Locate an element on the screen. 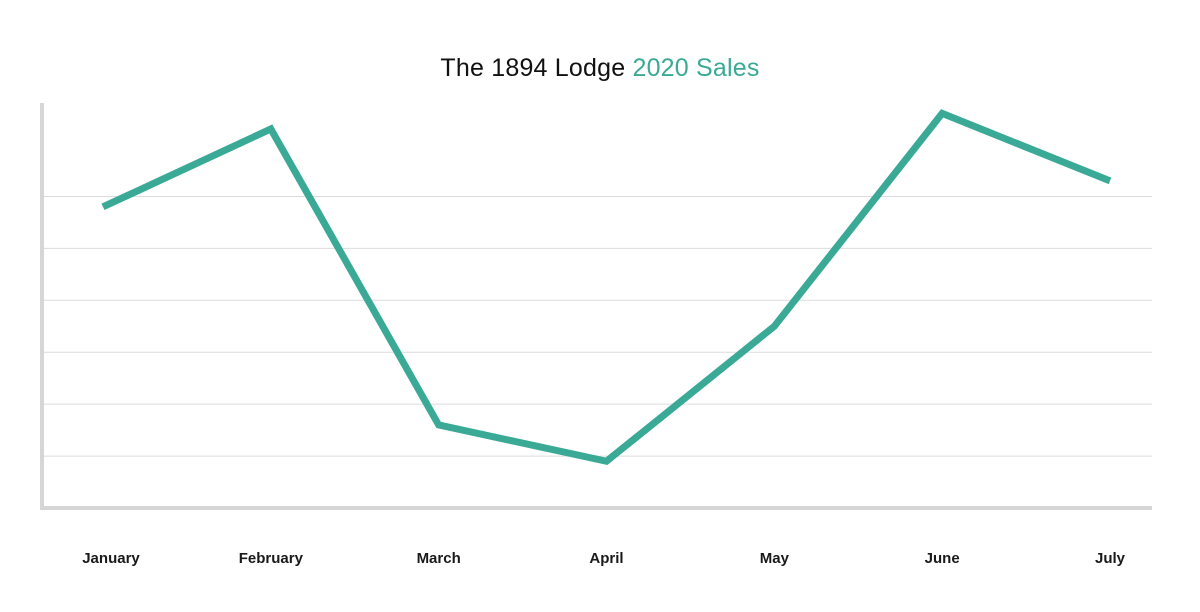 This screenshot has width=1200, height=612. x-tick-label-june: June is located at coordinates (942, 558).